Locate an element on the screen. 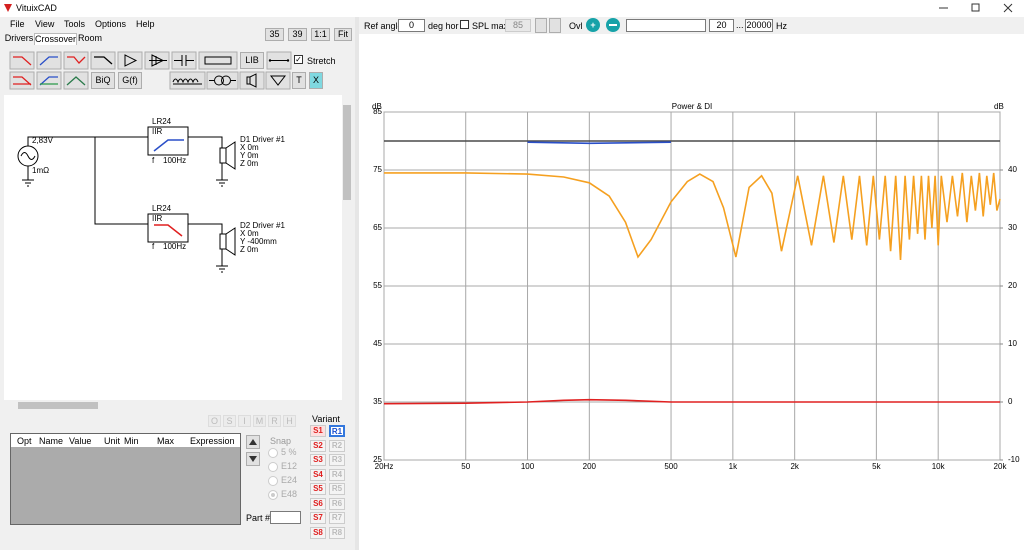  menu-item: Help is located at coordinates (145, 24).